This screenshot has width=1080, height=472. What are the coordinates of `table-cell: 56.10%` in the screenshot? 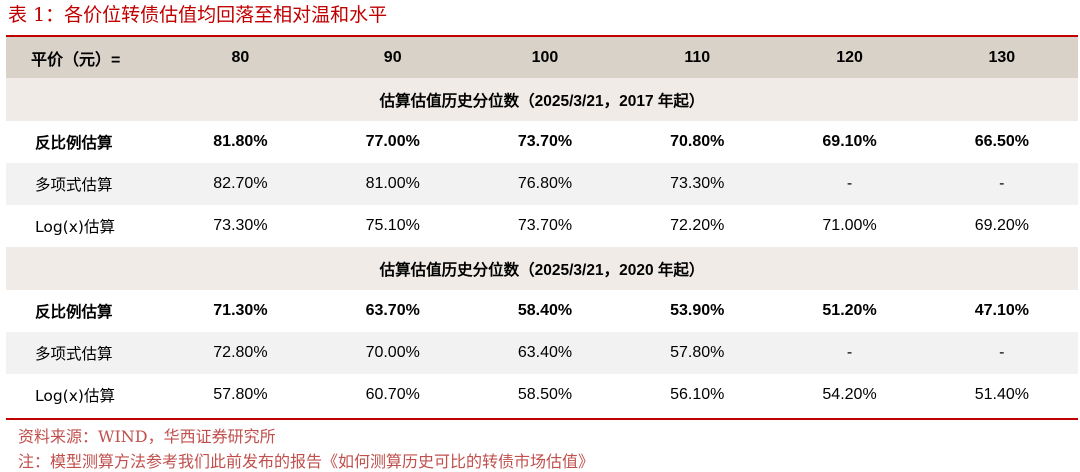 It's located at (697, 394).